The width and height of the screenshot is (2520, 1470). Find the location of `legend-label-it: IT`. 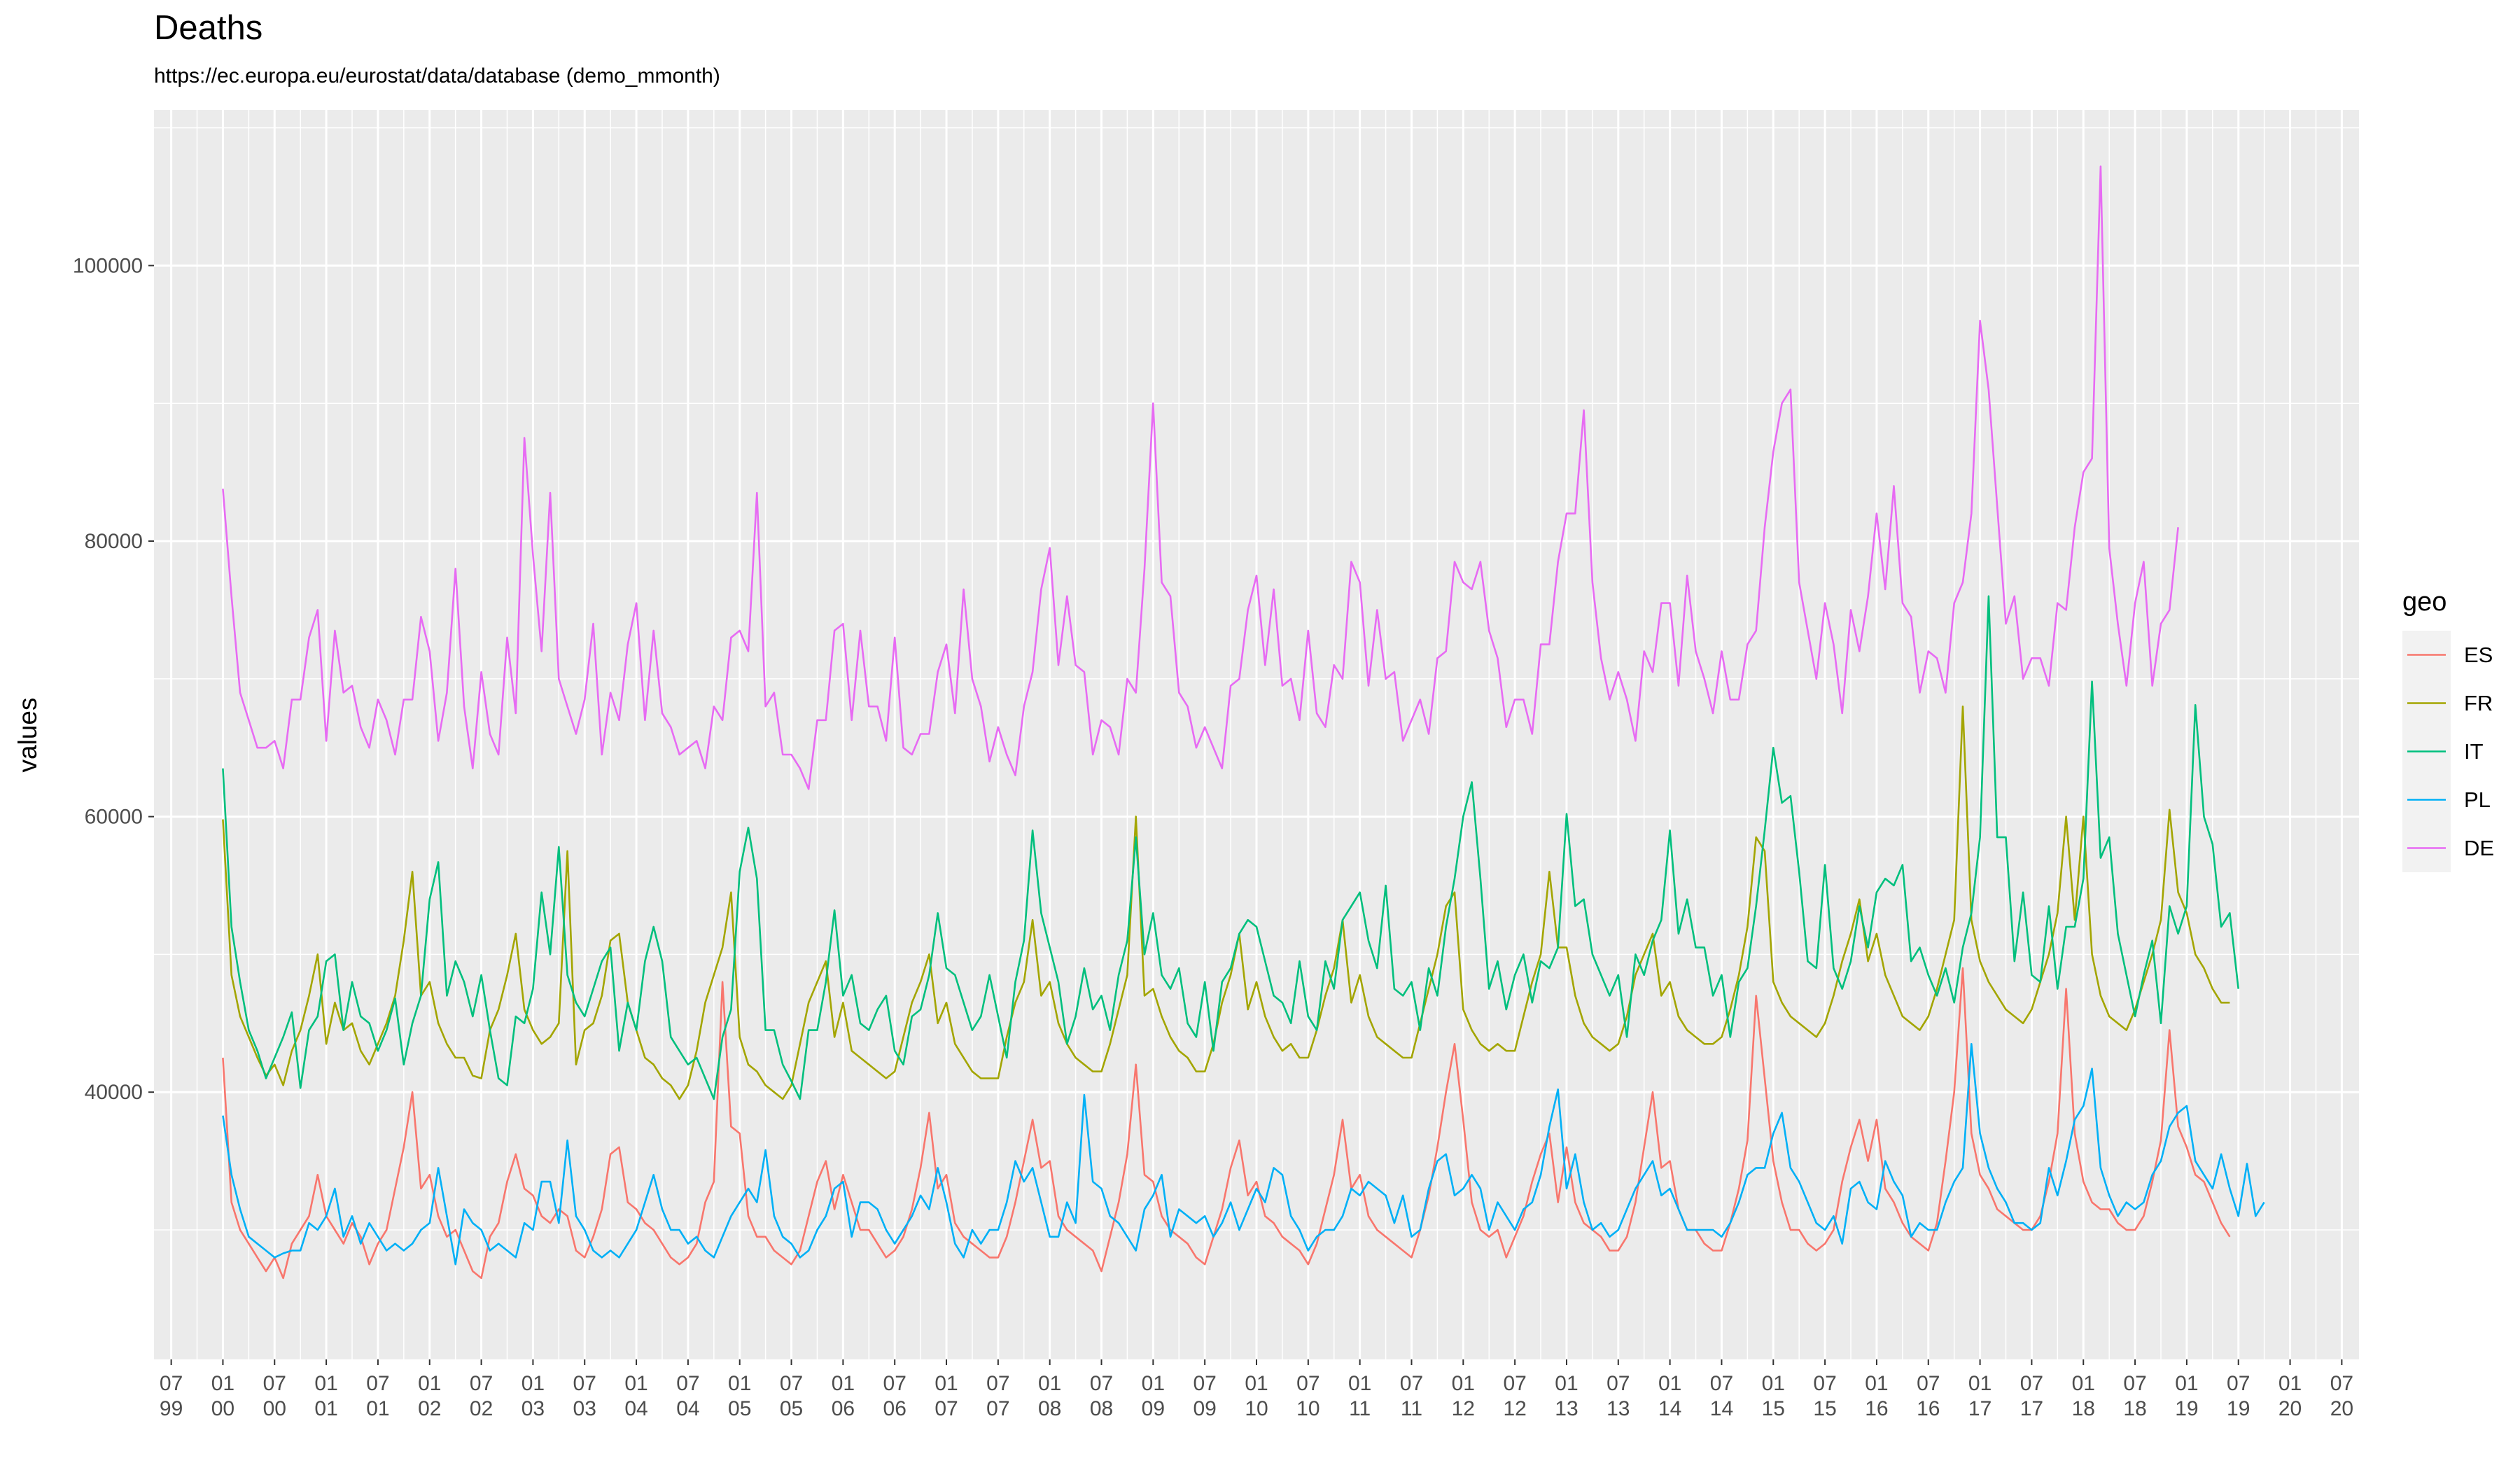

legend-label-it: IT is located at coordinates (2474, 751).